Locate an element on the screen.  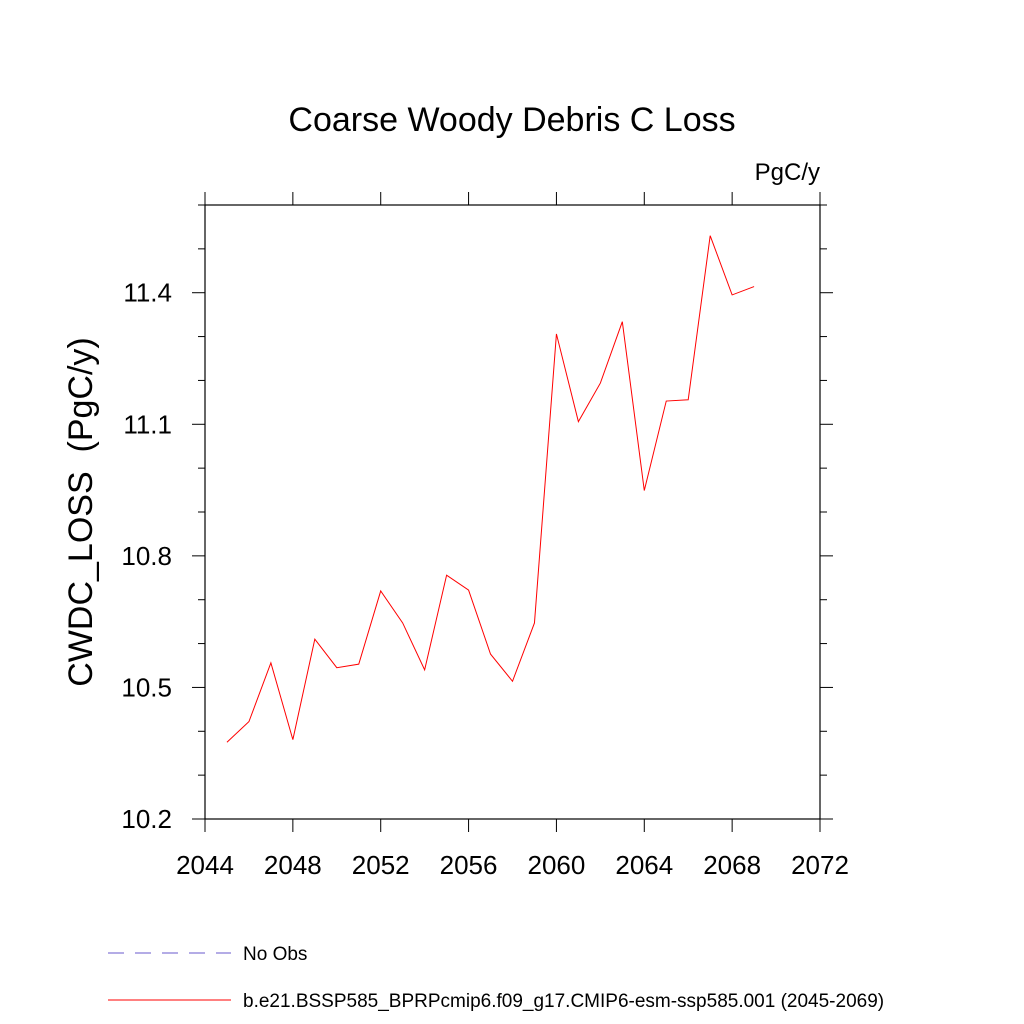
y-tick-label: 10.5 is located at coordinates (146, 687).